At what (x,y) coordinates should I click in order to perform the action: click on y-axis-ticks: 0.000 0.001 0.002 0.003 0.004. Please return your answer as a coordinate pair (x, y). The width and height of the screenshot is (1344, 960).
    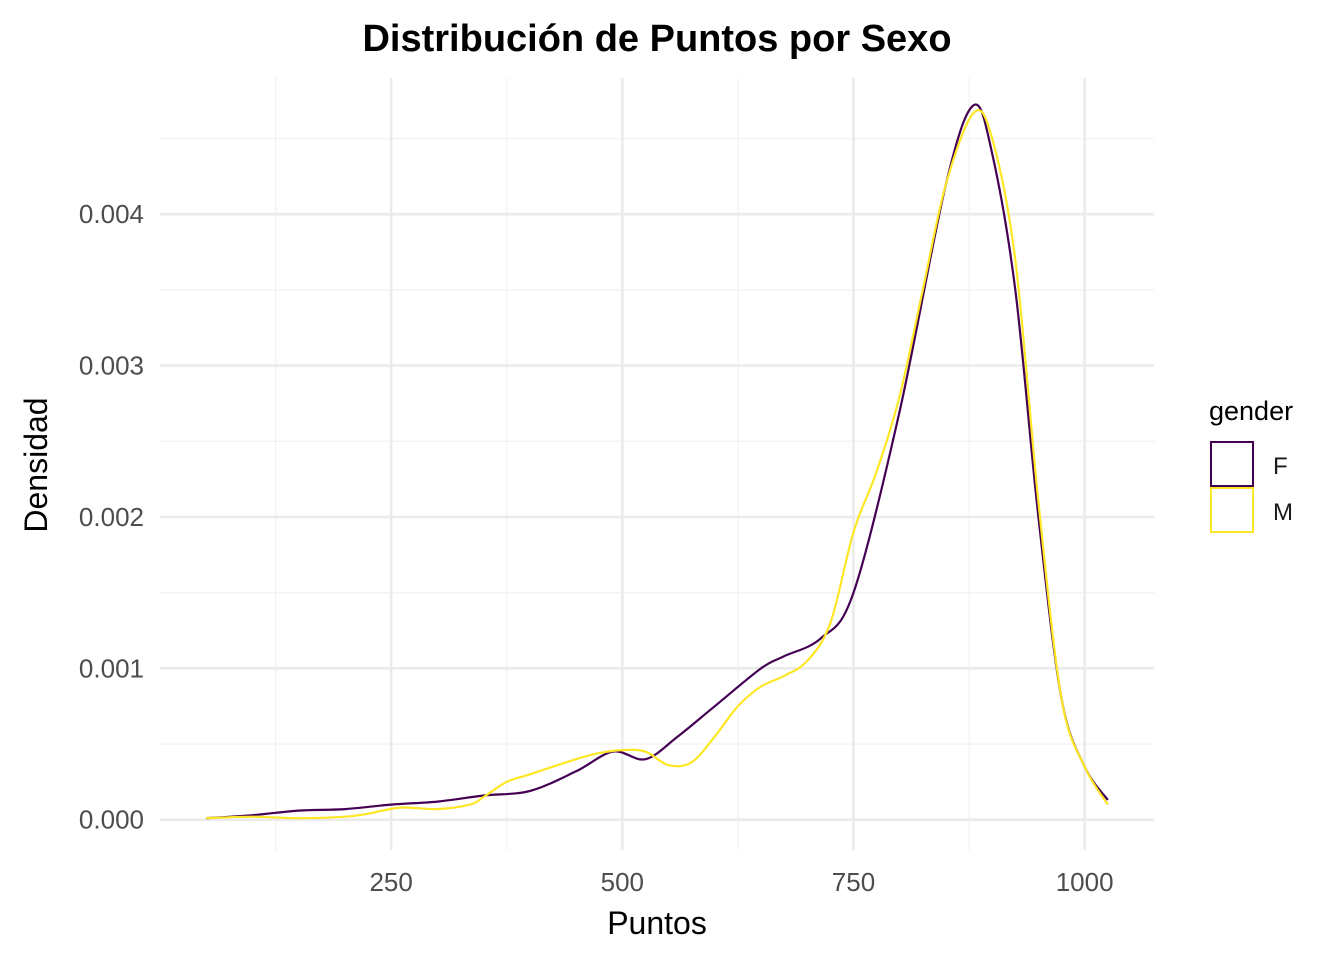
    Looking at the image, I should click on (111, 516).